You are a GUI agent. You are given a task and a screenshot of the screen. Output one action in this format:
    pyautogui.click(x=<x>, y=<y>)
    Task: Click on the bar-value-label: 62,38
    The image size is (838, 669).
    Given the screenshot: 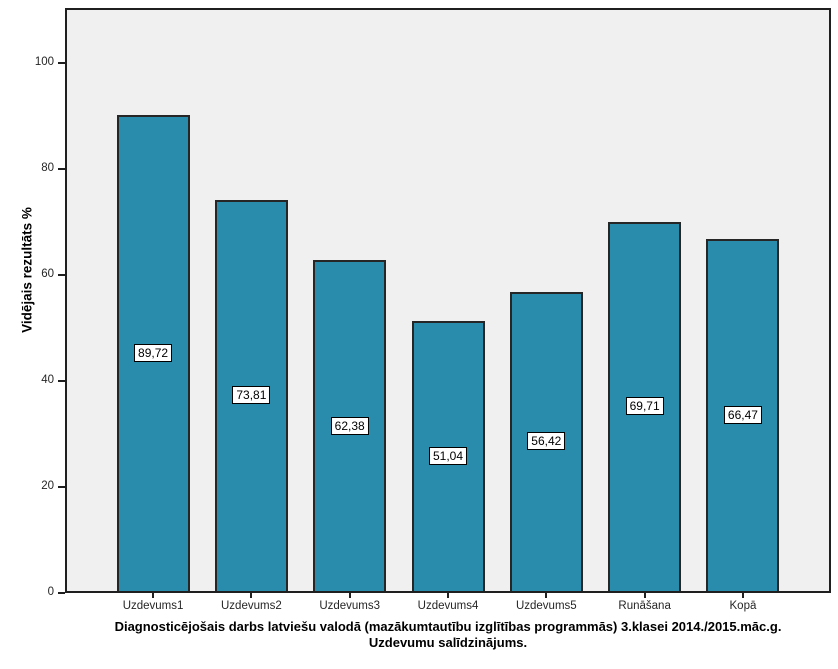 What is the action you would take?
    pyautogui.click(x=349, y=425)
    